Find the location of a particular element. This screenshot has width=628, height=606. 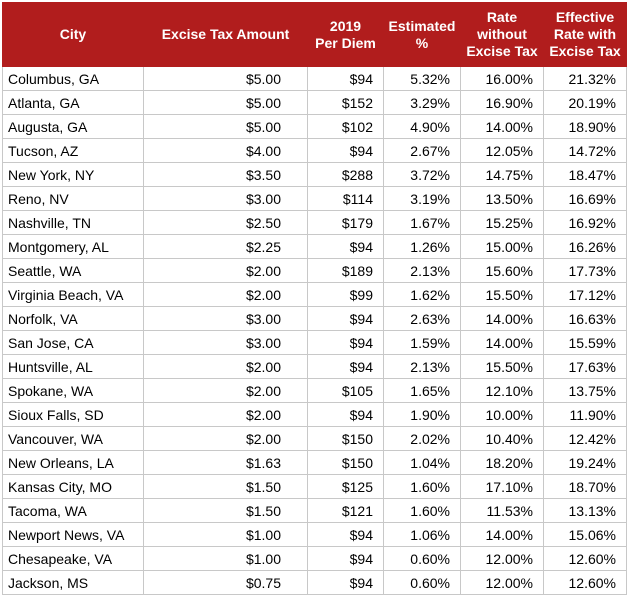

excise-tax-cell: $2.50 is located at coordinates (225, 222).